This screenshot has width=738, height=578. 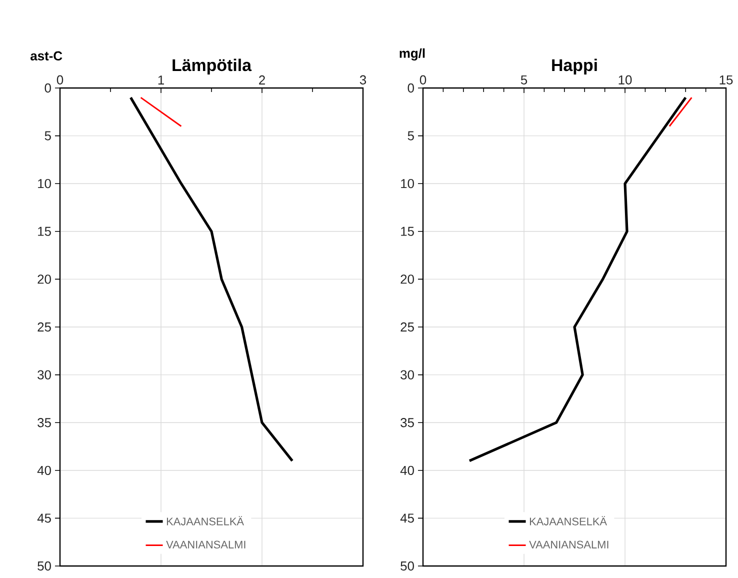 What do you see at coordinates (212, 66) in the screenshot?
I see `chart-title: Lämpötila` at bounding box center [212, 66].